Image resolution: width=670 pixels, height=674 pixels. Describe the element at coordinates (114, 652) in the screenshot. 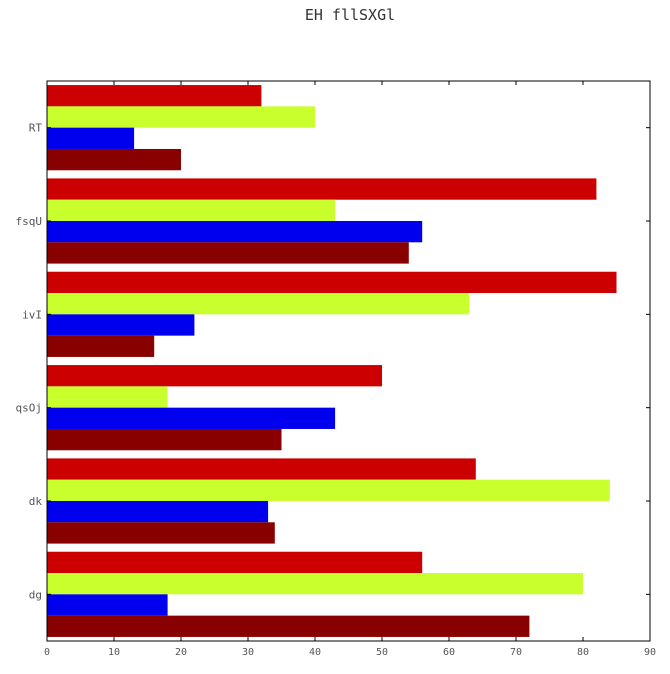

I see `x-tick-label: 10` at that location.